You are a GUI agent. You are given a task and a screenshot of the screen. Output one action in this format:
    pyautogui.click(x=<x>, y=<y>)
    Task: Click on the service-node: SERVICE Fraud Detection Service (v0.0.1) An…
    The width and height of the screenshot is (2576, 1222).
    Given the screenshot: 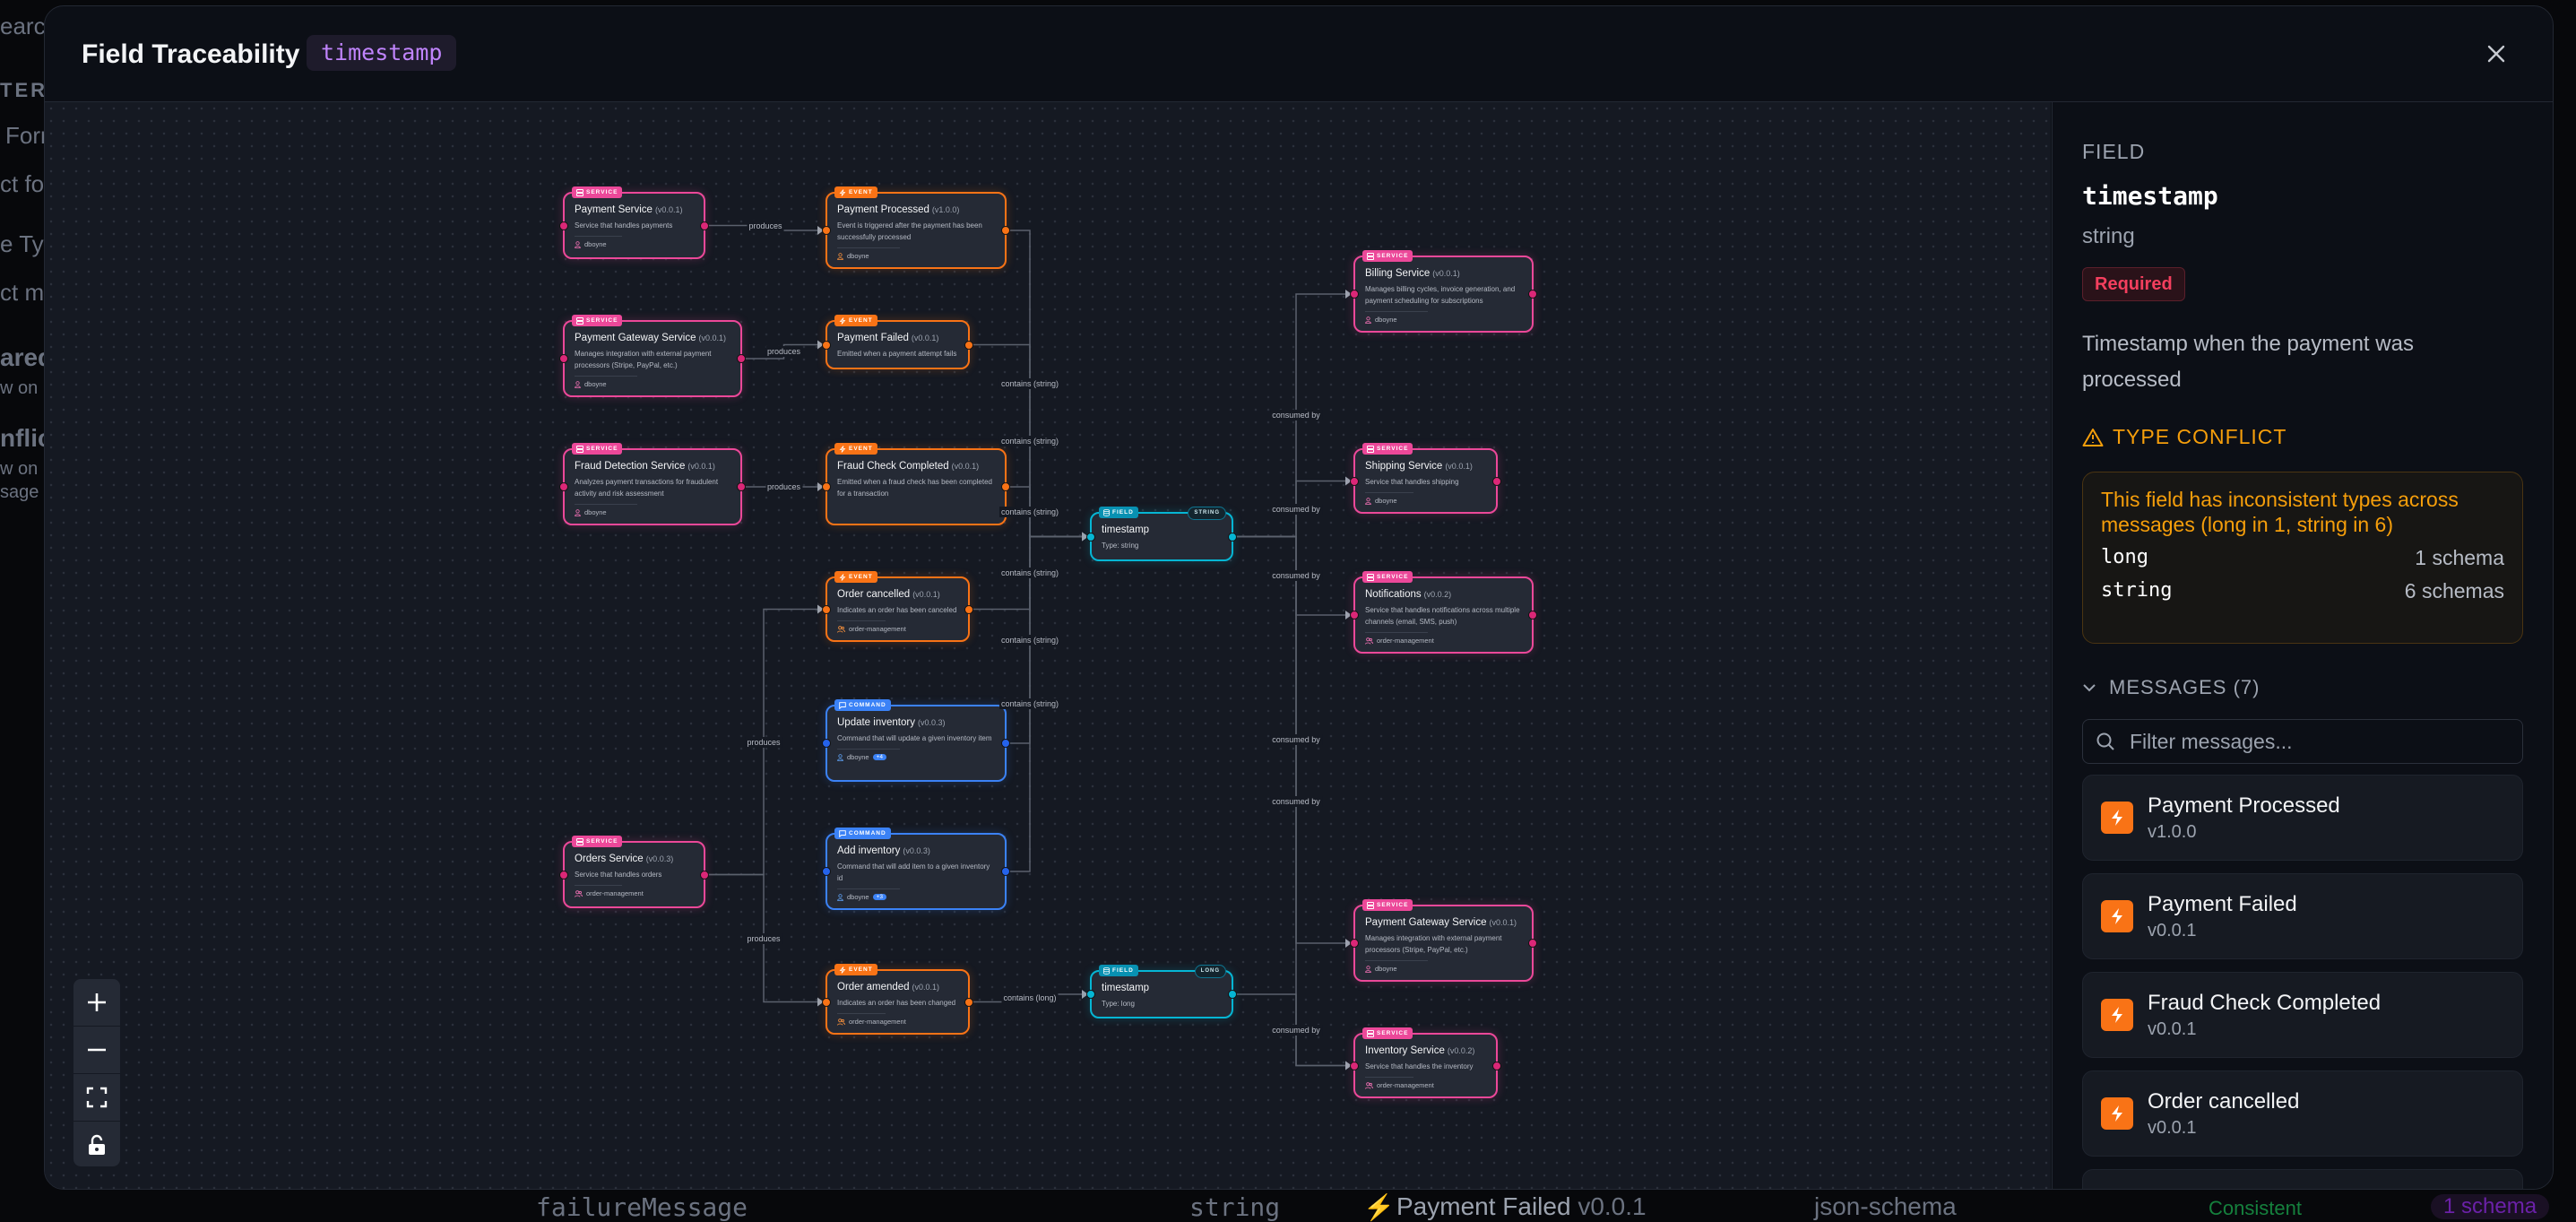 What is the action you would take?
    pyautogui.click(x=652, y=484)
    